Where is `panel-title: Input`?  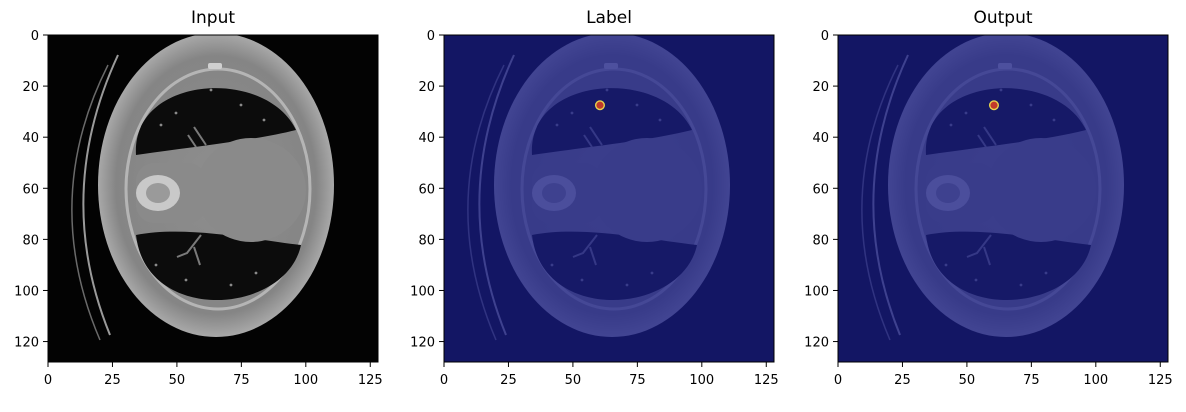 panel-title: Input is located at coordinates (213, 18).